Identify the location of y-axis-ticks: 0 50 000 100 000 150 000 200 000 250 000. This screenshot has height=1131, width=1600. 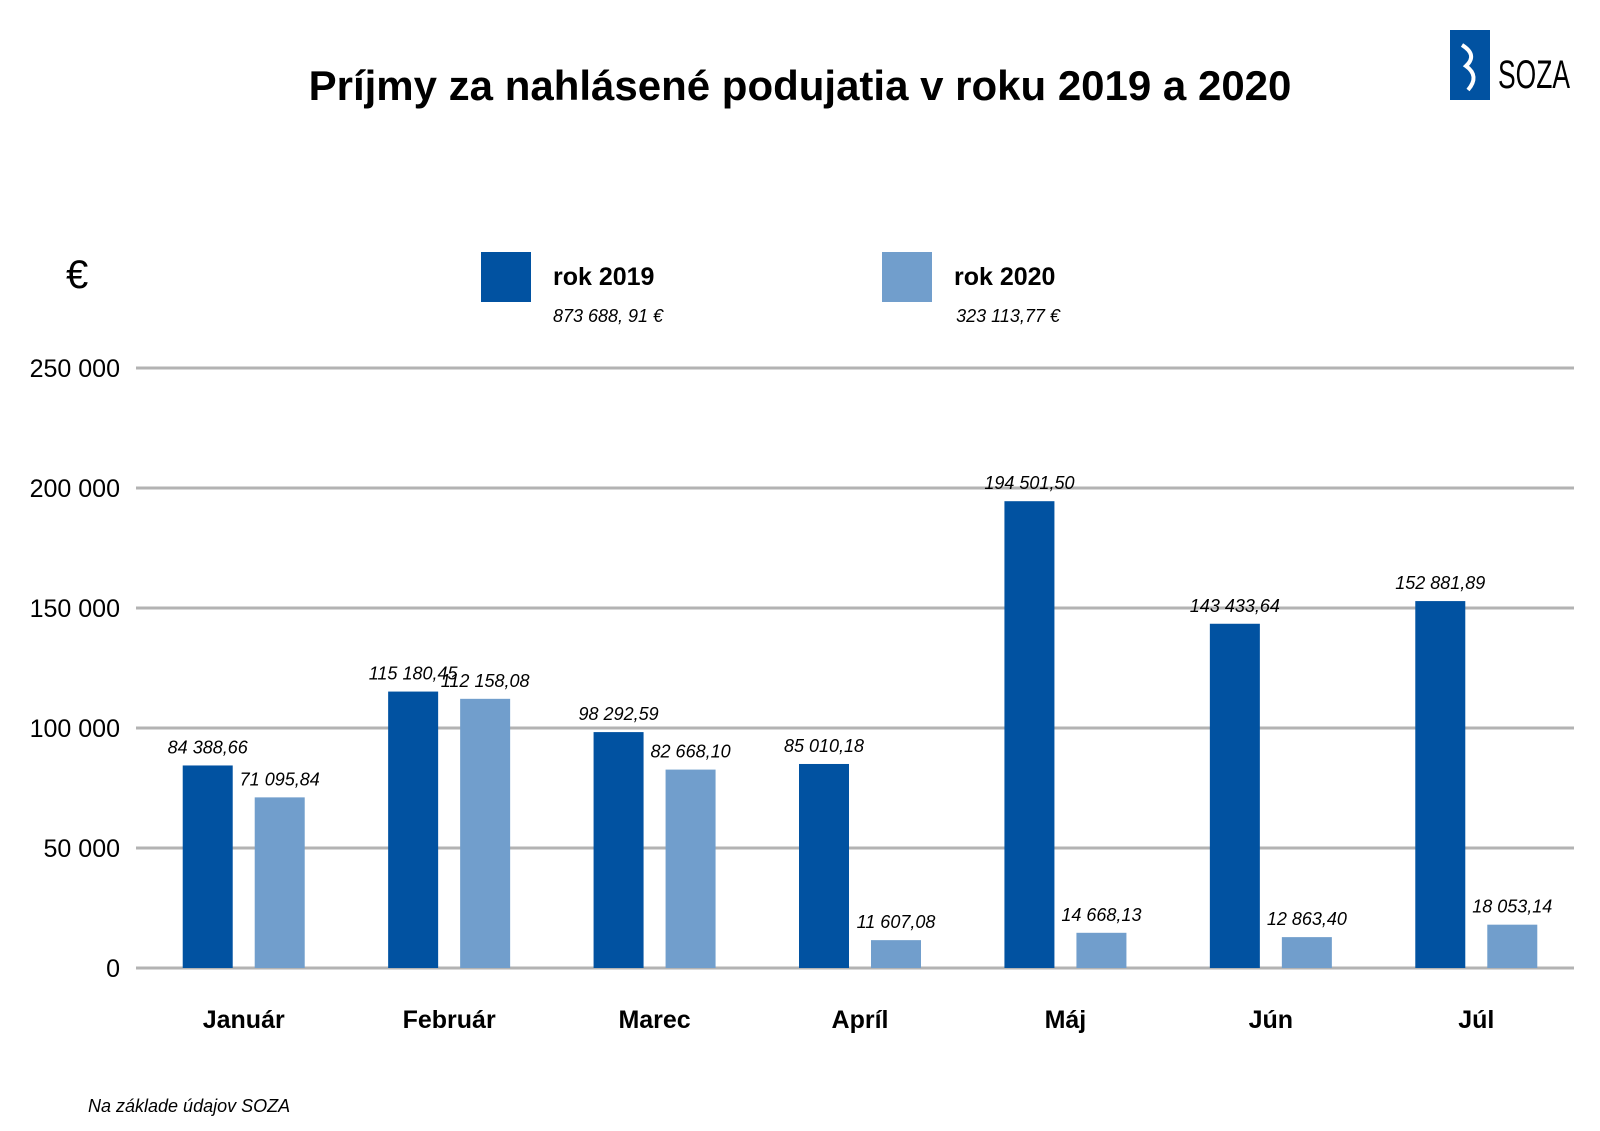
(75, 669).